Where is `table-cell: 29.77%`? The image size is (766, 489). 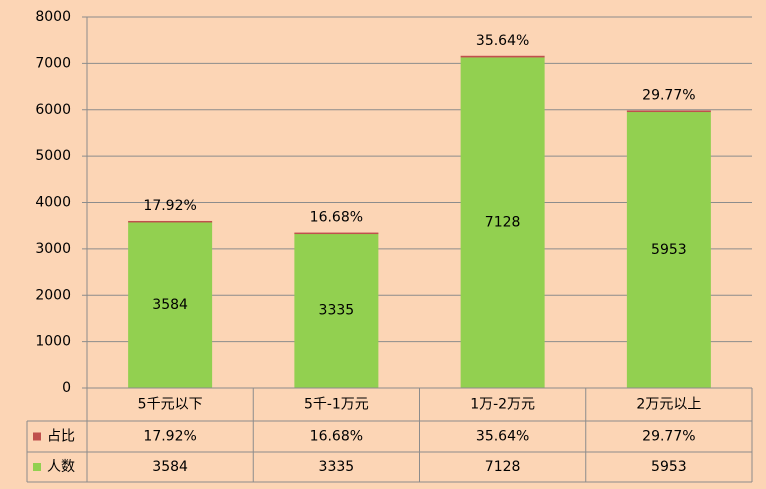
table-cell: 29.77% is located at coordinates (668, 437).